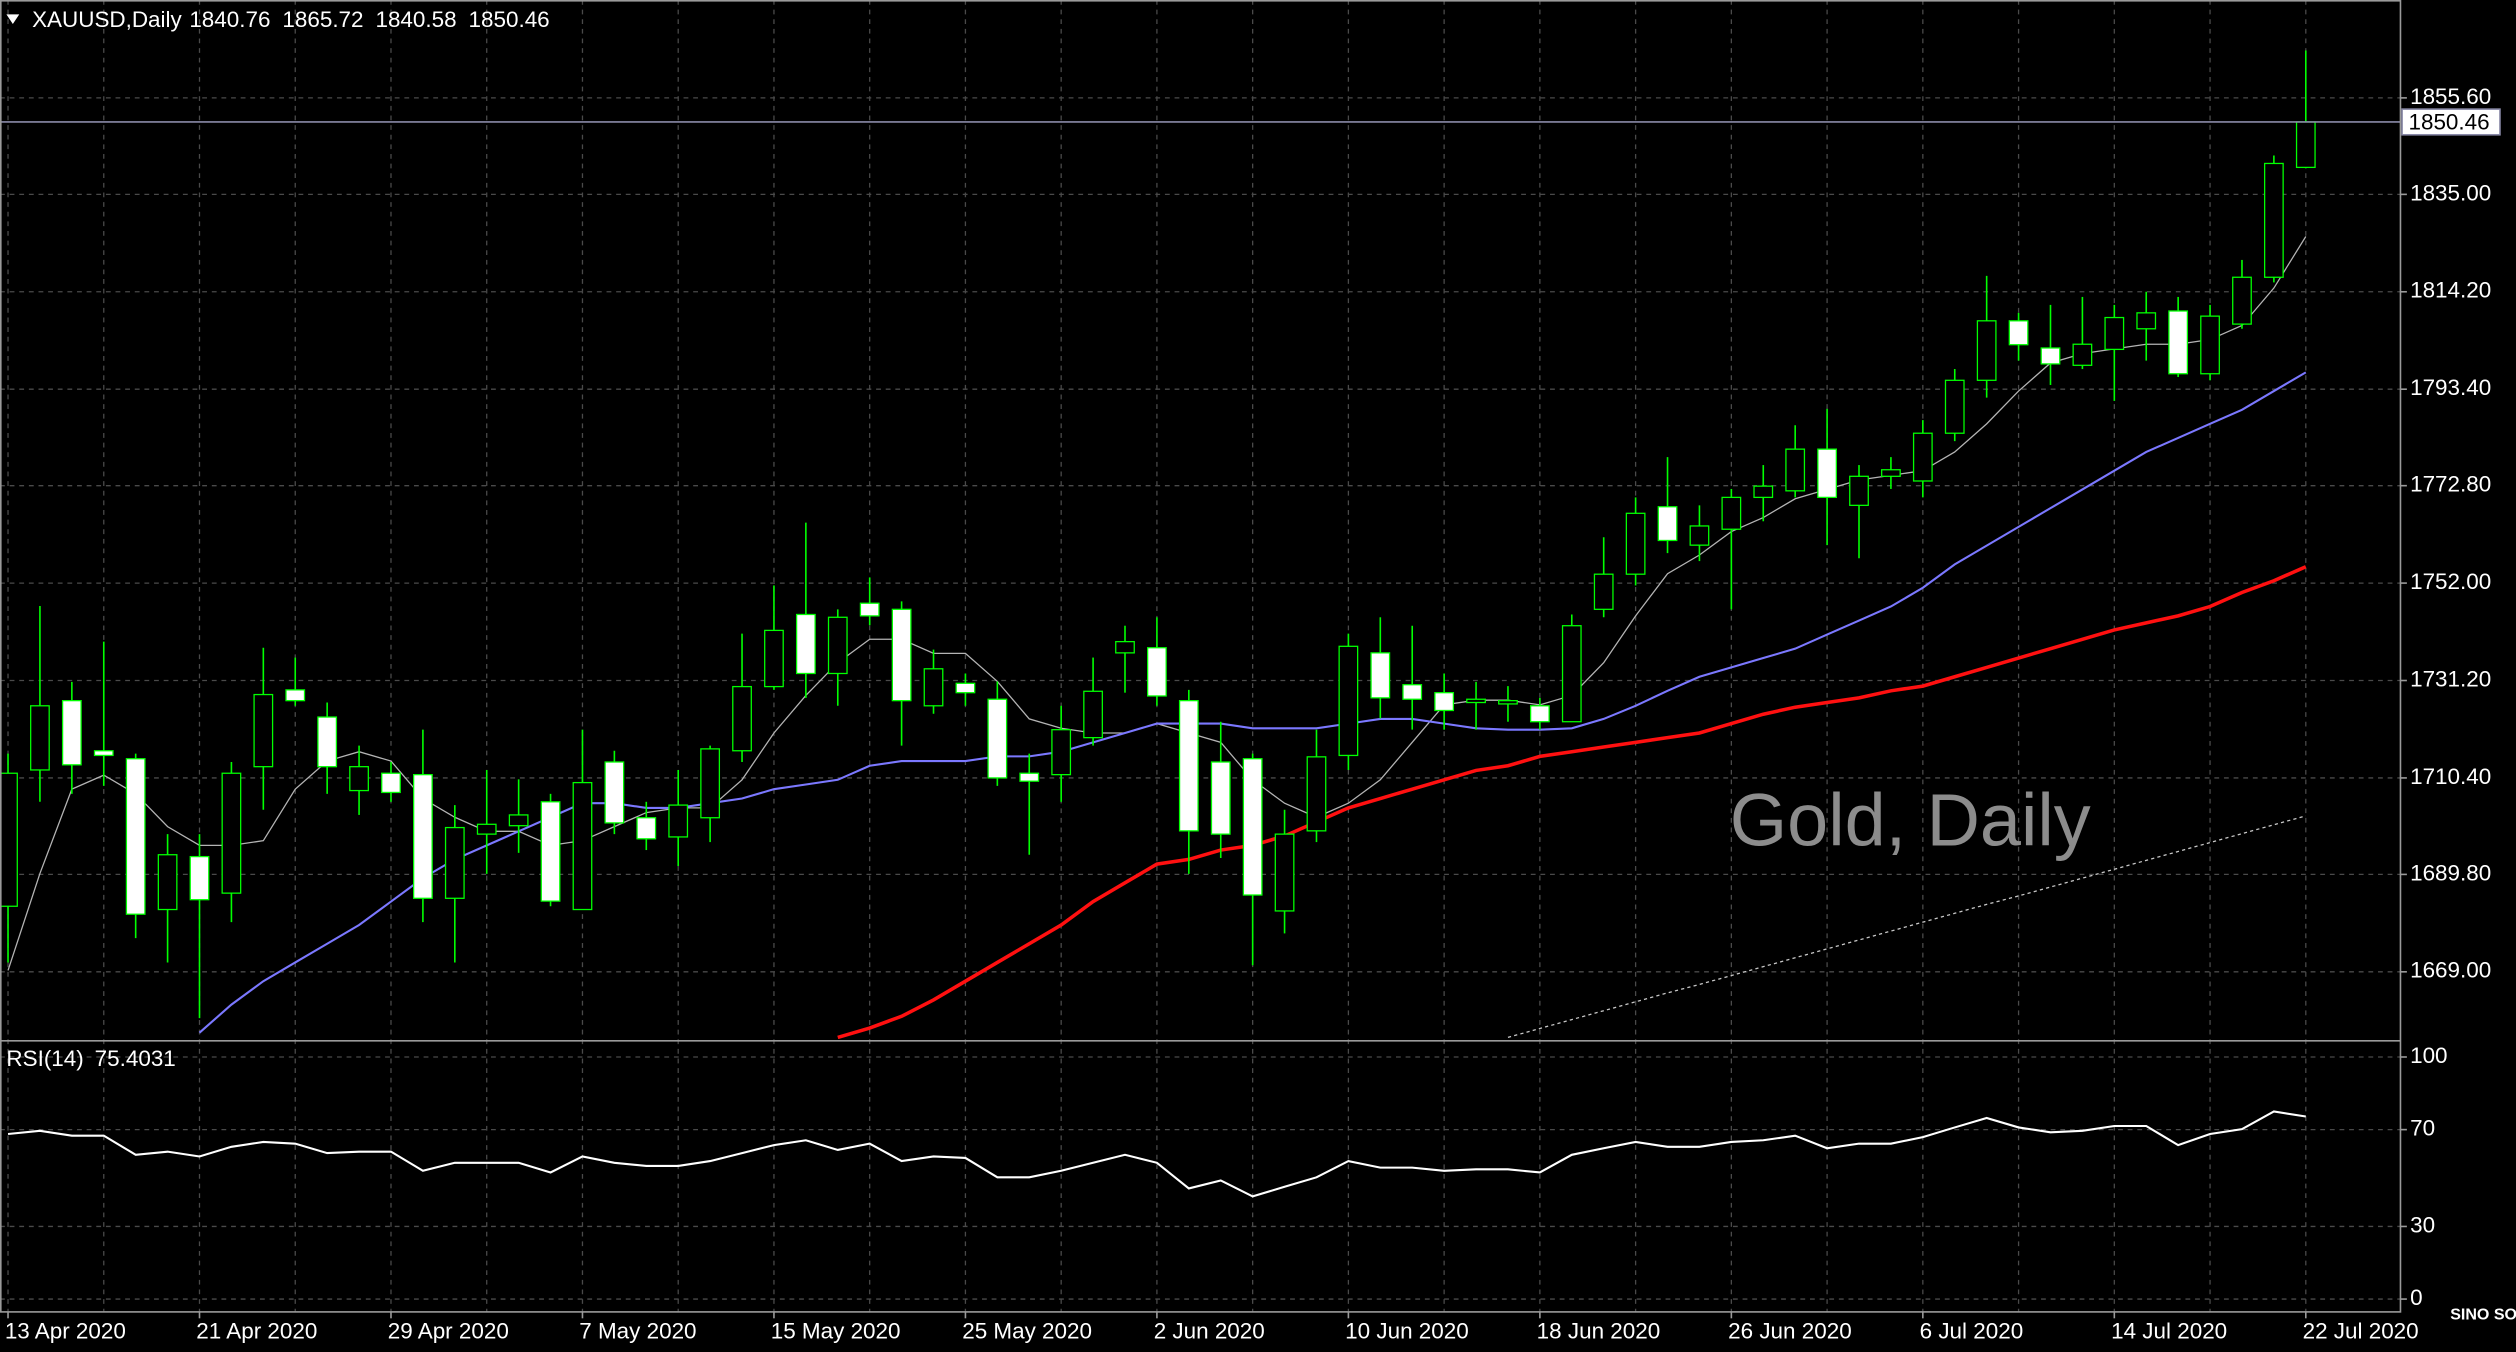 This screenshot has height=1352, width=2516. I want to click on x-tick-label: 15 May 2020, so click(836, 1331).